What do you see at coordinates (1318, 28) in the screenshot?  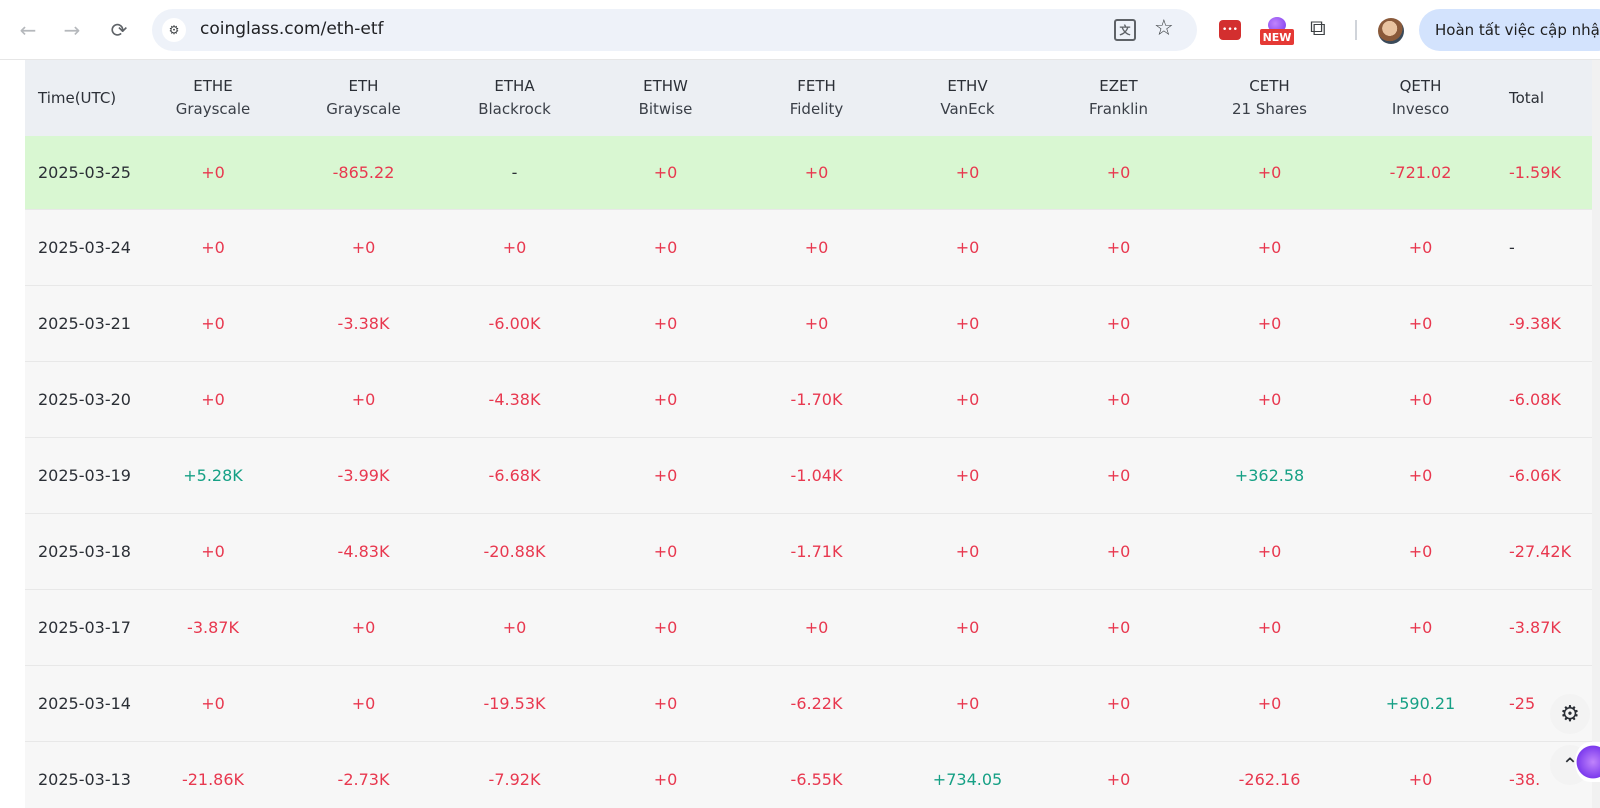 I see `extensions-puzzle-icon: ⧉` at bounding box center [1318, 28].